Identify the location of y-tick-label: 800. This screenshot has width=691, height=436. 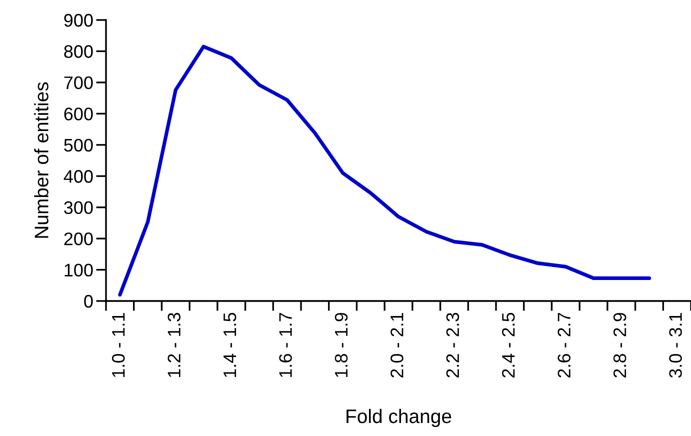
(78, 51).